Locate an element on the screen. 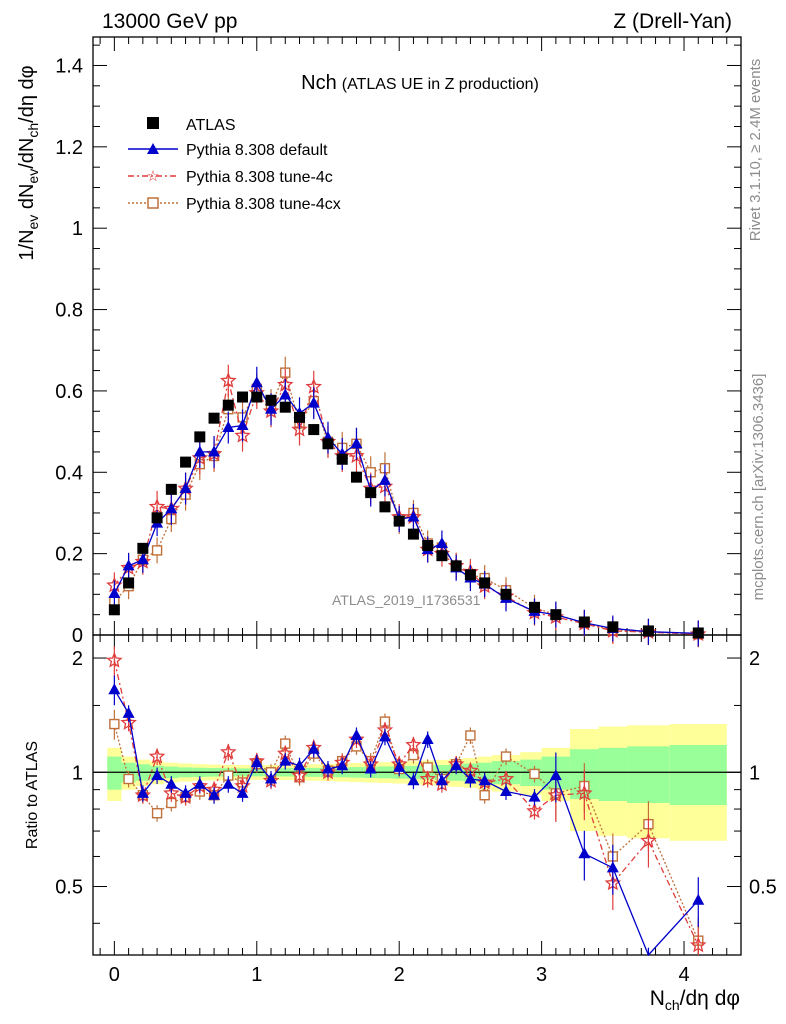 This screenshot has width=786, height=1024. legend-atlas-marker is located at coordinates (153, 123).